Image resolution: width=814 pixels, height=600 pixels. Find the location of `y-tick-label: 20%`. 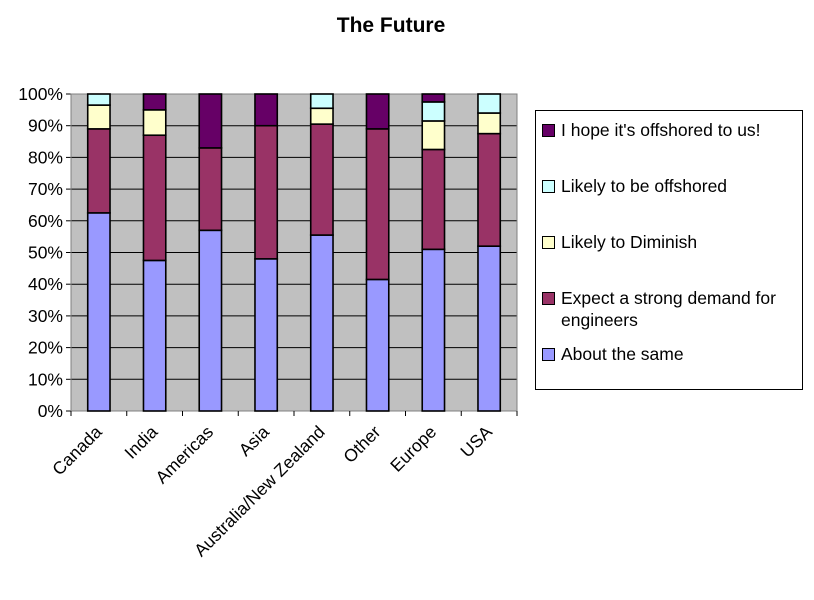

y-tick-label: 20% is located at coordinates (45, 348).